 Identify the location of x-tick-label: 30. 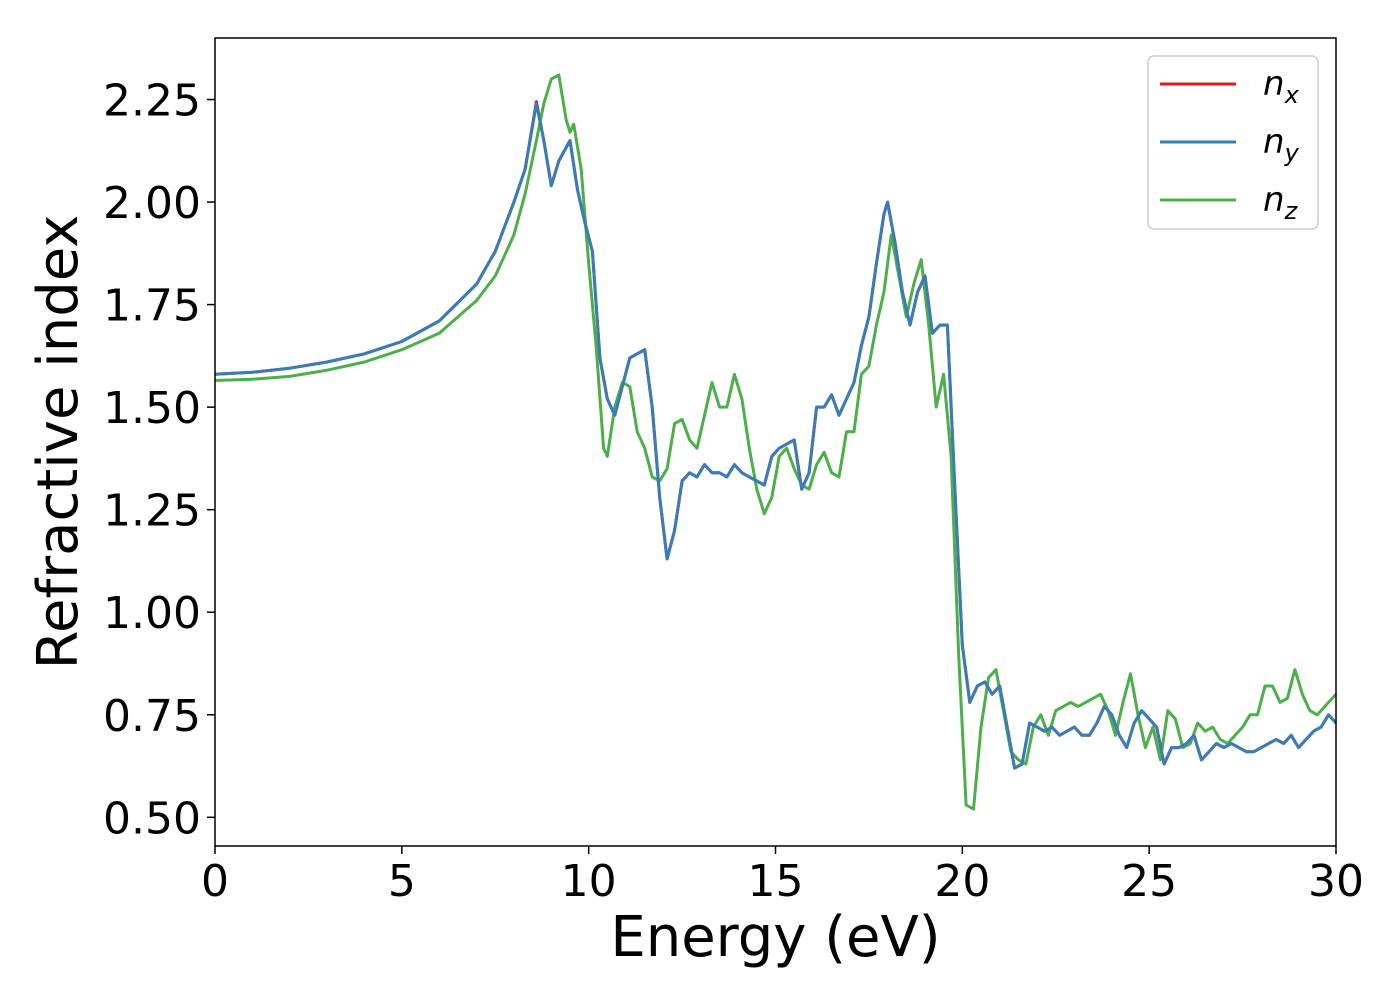
(1336, 881).